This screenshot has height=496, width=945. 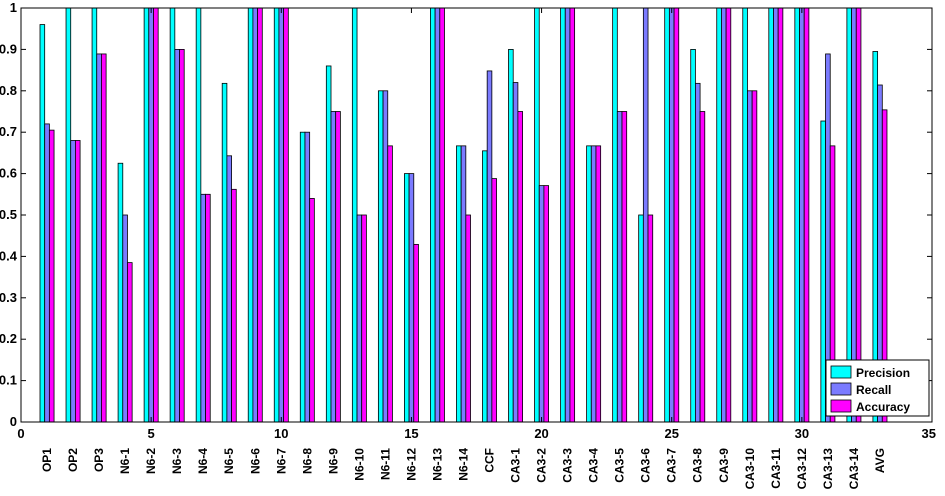 What do you see at coordinates (8, 380) in the screenshot?
I see `y-tick-label: 0.1` at bounding box center [8, 380].